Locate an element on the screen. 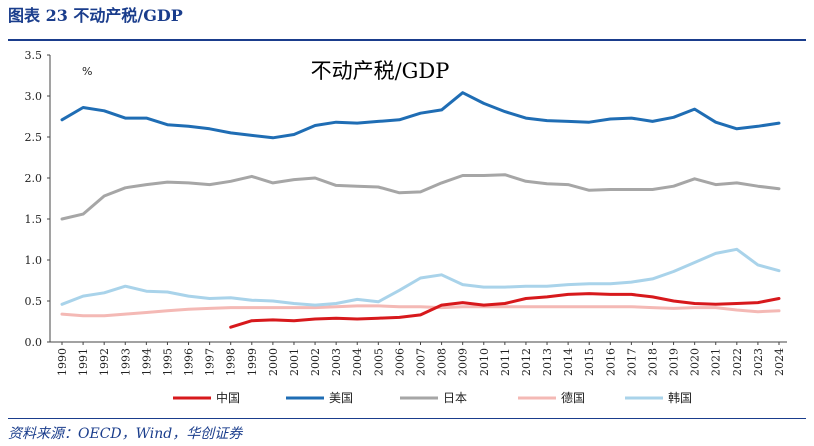 This screenshot has height=446, width=814. x-tick-label: 2017 is located at coordinates (631, 362).